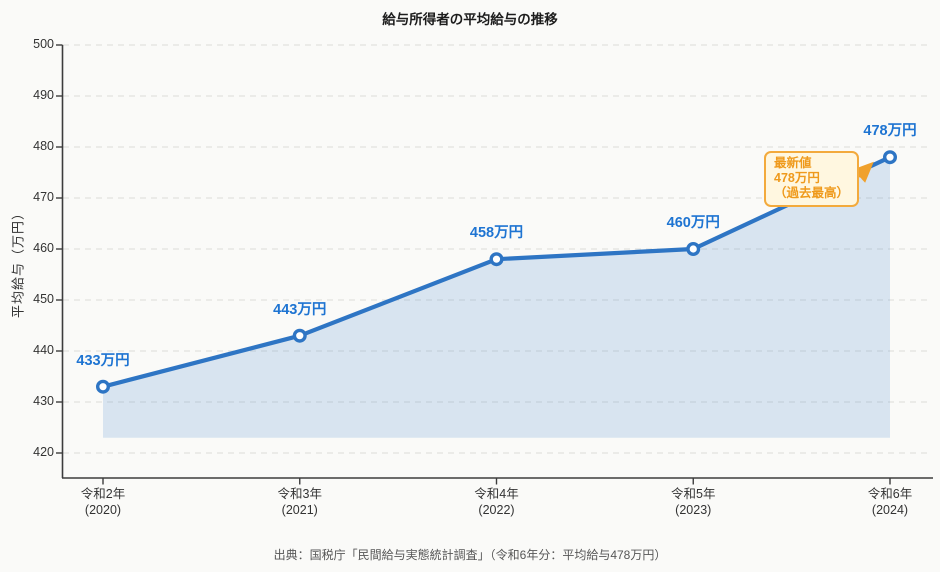 Image resolution: width=940 pixels, height=572 pixels. I want to click on x-tick-label: 令和6年 (2024), so click(890, 502).